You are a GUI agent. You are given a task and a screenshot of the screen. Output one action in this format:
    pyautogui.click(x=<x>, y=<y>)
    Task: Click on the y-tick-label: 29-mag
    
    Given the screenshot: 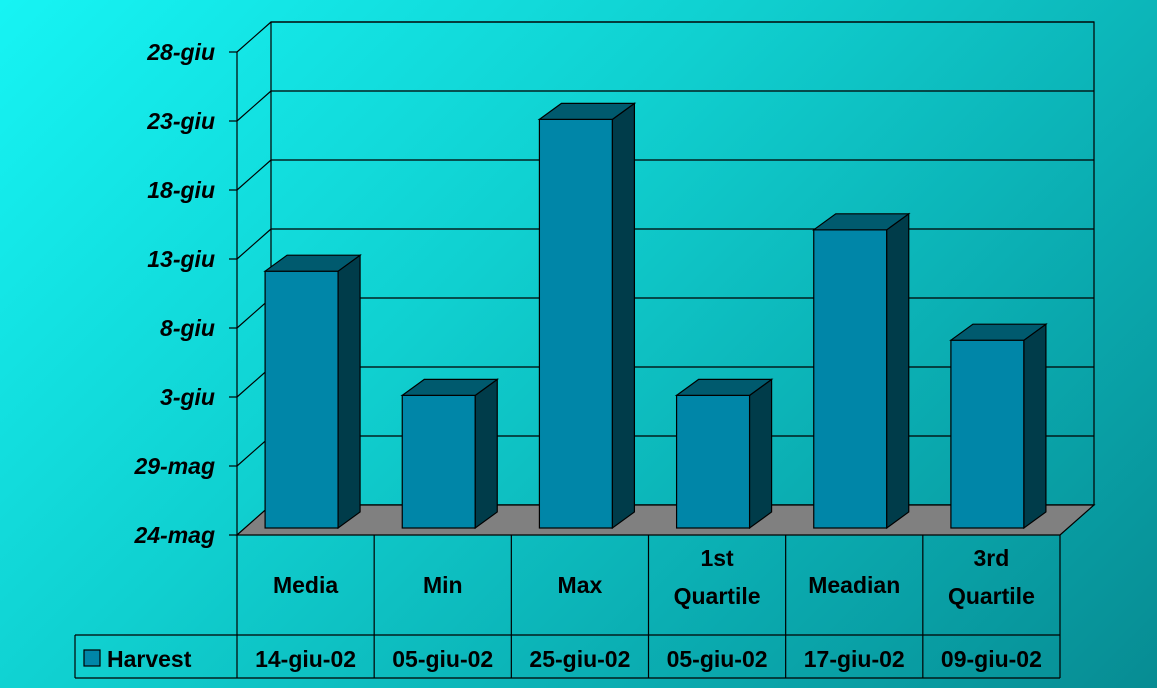 What is the action you would take?
    pyautogui.click(x=174, y=466)
    